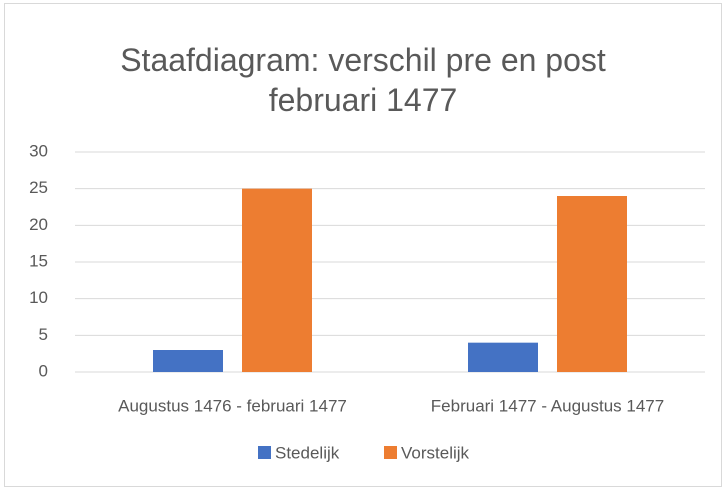 The width and height of the screenshot is (727, 490). What do you see at coordinates (232, 405) in the screenshot?
I see `x-tick-label: Augustus 1476 - februari 1477` at bounding box center [232, 405].